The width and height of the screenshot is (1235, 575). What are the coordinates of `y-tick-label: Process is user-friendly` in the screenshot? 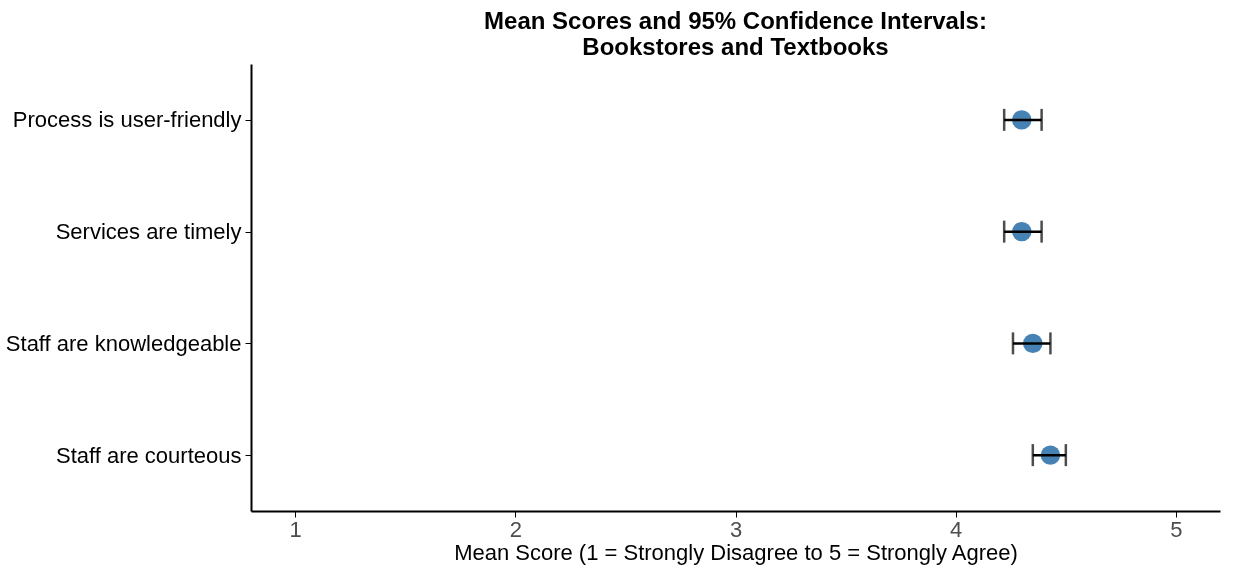 It's located at (127, 120).